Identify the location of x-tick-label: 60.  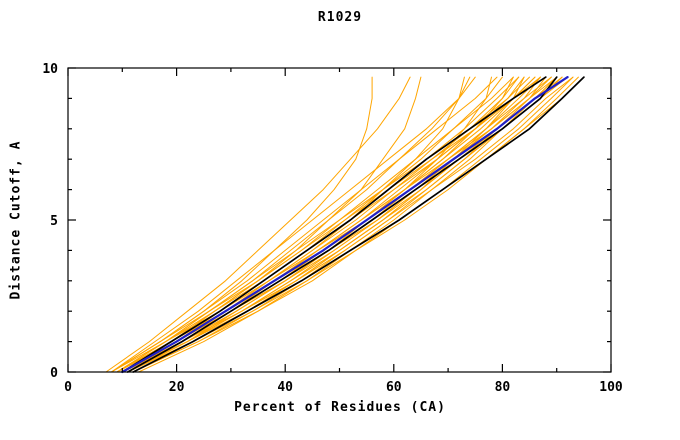
(394, 387).